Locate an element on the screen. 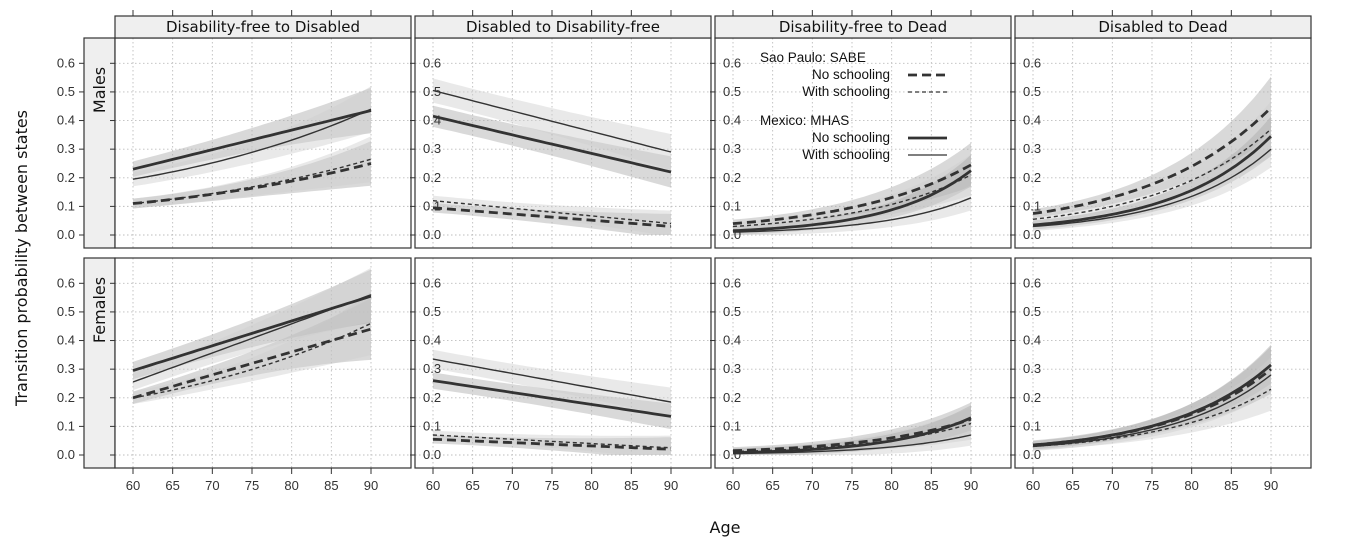 The image size is (1358, 542). column-strip-label: Disabled to Dead is located at coordinates (1162, 27).